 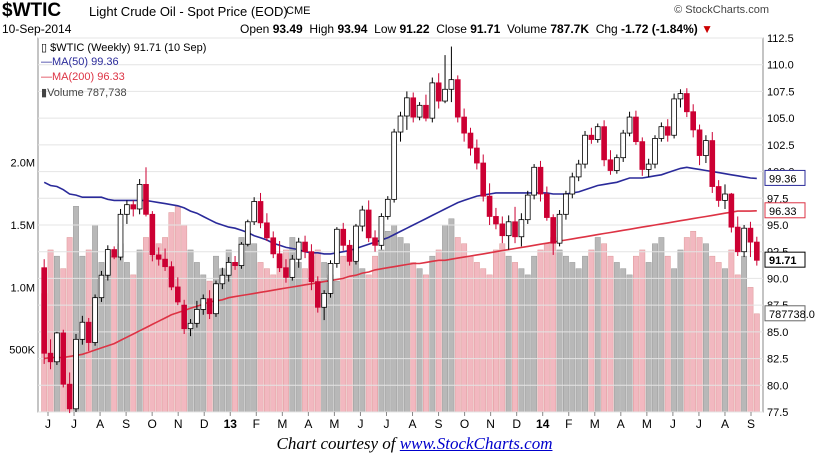 What do you see at coordinates (204, 424) in the screenshot?
I see `x-tick-label: D` at bounding box center [204, 424].